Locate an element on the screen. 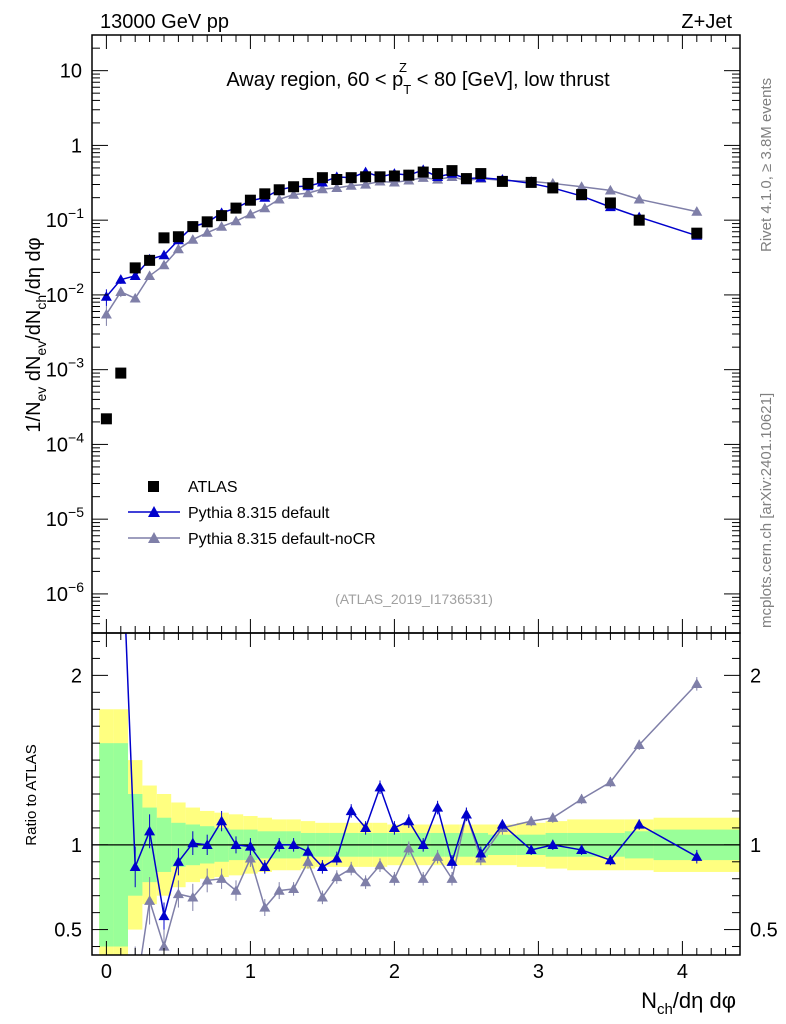 The width and height of the screenshot is (786, 1024). x-axis-label: Nch/dη dφ is located at coordinates (688, 1003).